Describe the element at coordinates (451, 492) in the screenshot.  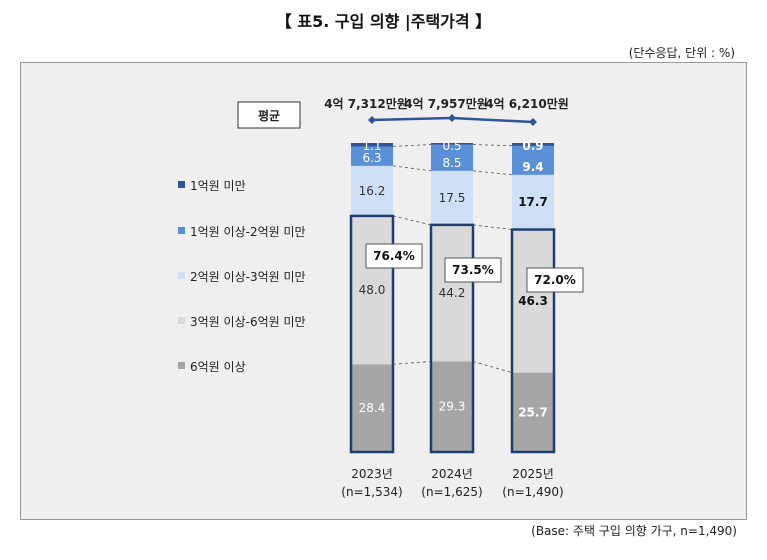
I see `x-tick-n: (n=1,625)` at that location.